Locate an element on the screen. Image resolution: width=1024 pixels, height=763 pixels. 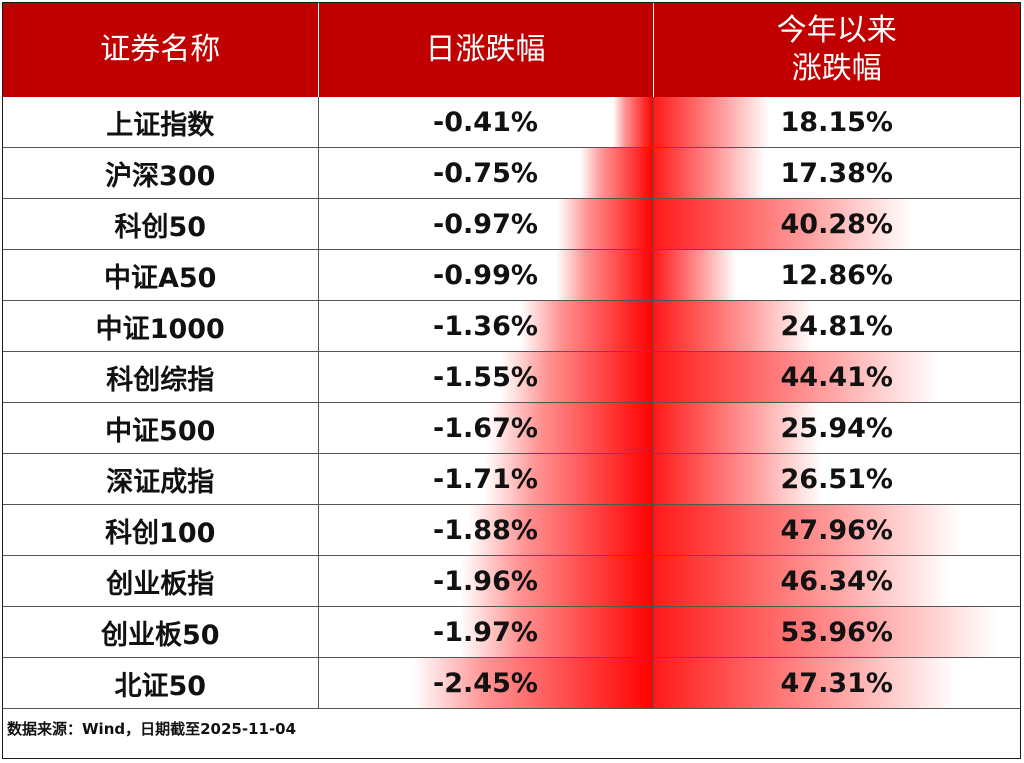
daily-change-value: -0.99% is located at coordinates (485, 275).